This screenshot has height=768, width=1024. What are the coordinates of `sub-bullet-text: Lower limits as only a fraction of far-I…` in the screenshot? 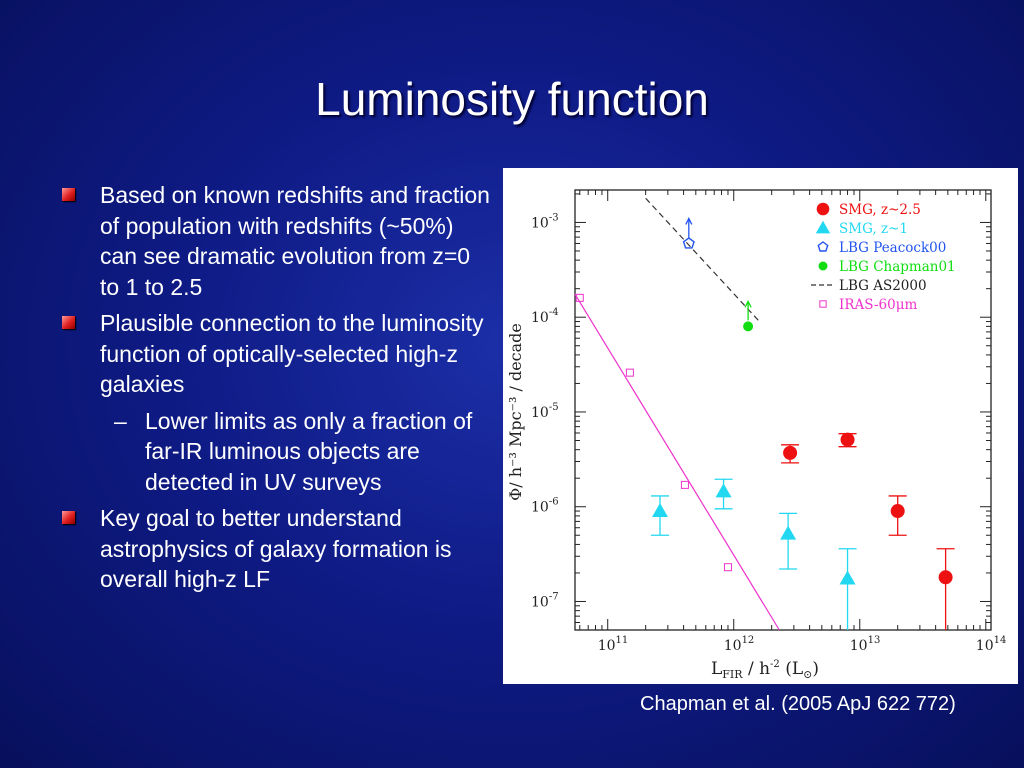 It's located at (309, 451).